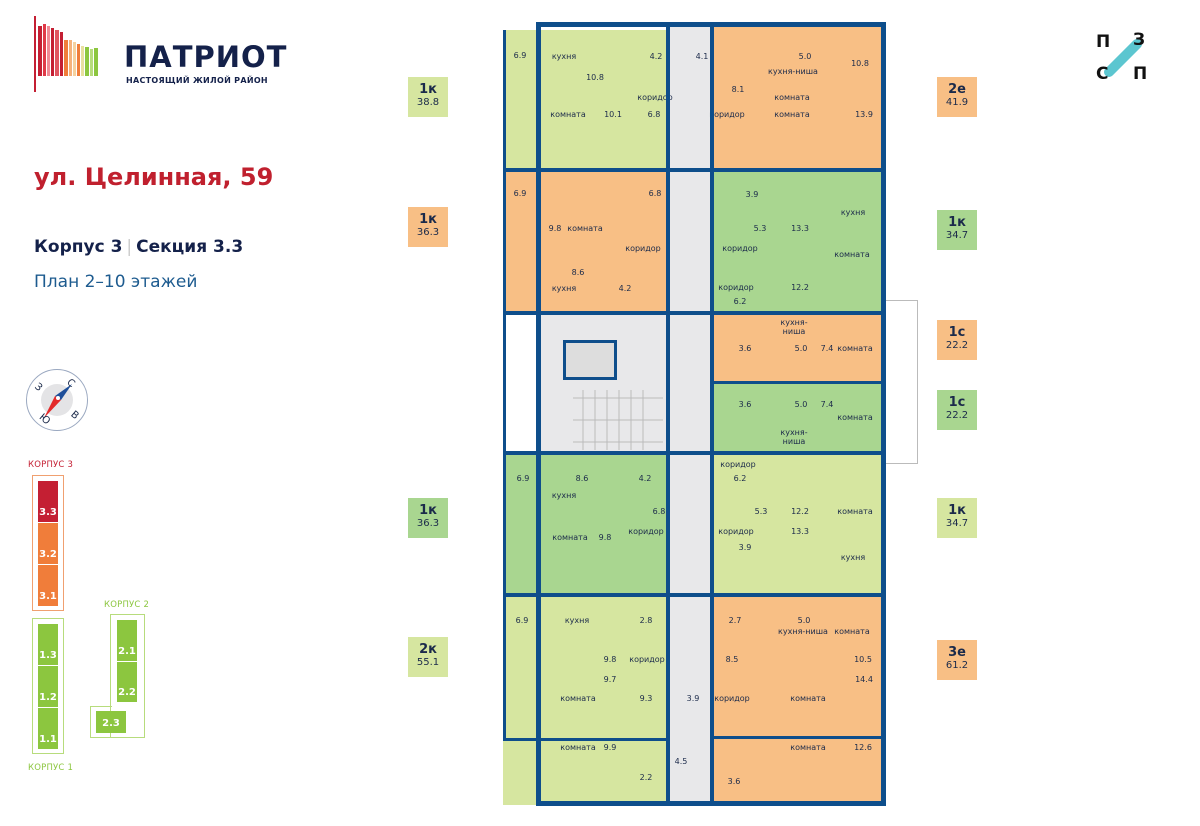  I want to click on room-label: 13.3, so click(800, 228).